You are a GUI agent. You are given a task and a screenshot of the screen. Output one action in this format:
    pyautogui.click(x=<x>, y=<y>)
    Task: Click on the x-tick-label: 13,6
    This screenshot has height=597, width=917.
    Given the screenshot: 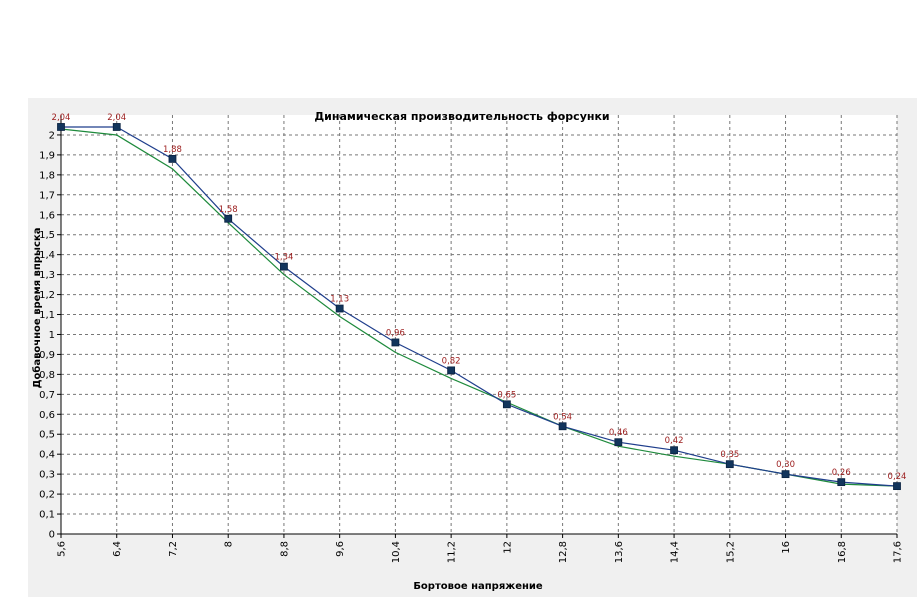 What is the action you would take?
    pyautogui.click(x=619, y=552)
    